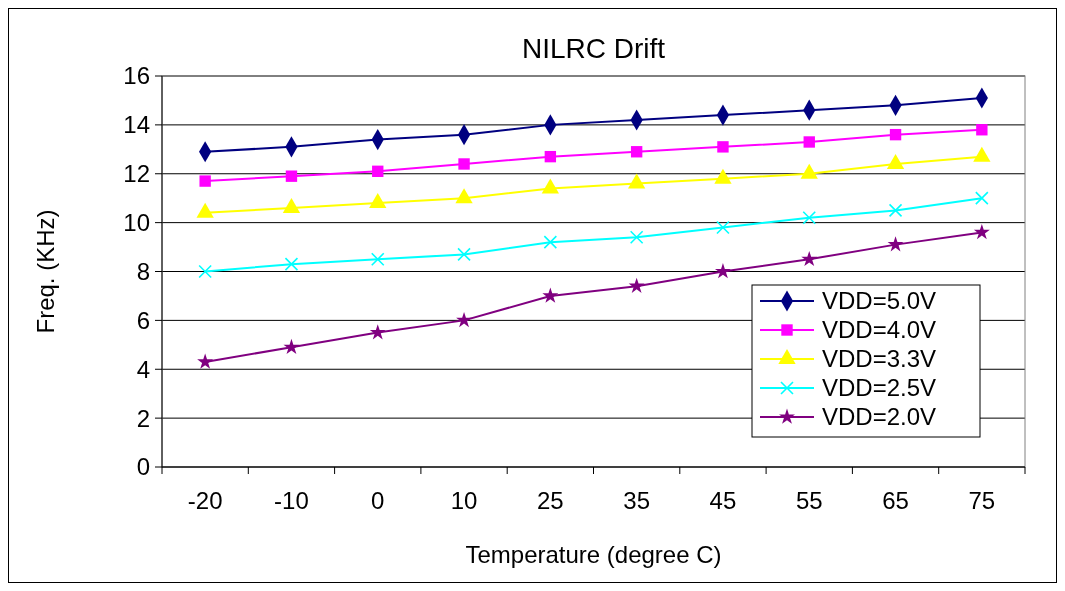 This screenshot has width=1065, height=591. What do you see at coordinates (879, 301) in the screenshot?
I see `legend-label: VDD=5.0V` at bounding box center [879, 301].